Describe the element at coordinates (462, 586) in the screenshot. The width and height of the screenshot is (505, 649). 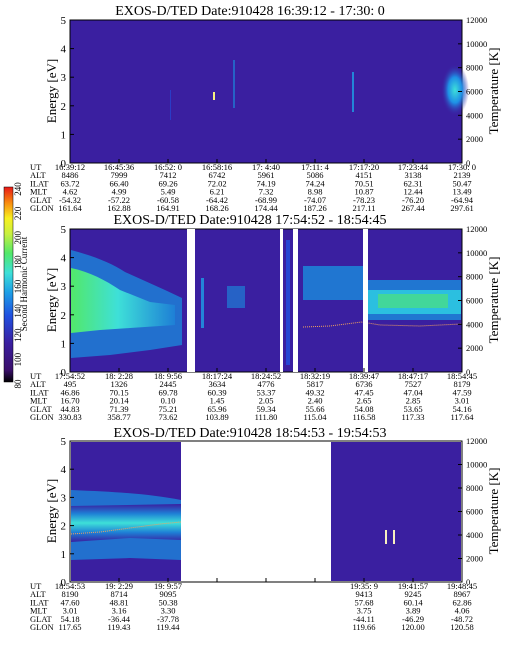
I see `orbit-value: 19:48:45` at that location.